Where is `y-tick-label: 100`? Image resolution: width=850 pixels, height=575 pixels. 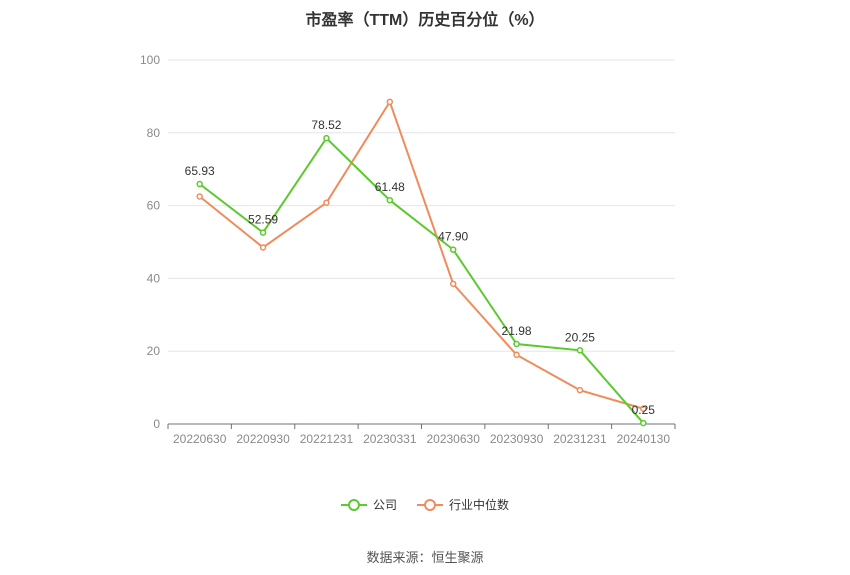 y-tick-label: 100 is located at coordinates (150, 60).